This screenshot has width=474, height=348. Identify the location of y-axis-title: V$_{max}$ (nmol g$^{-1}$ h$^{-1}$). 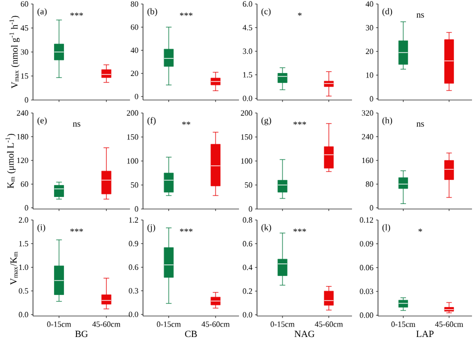
(14, 52).